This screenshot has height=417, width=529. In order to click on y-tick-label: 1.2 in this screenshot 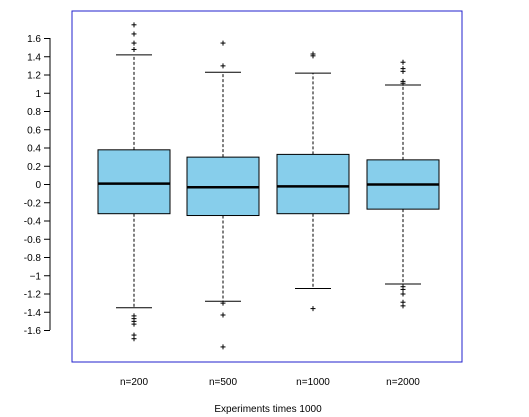, I will do `click(34, 76)`.